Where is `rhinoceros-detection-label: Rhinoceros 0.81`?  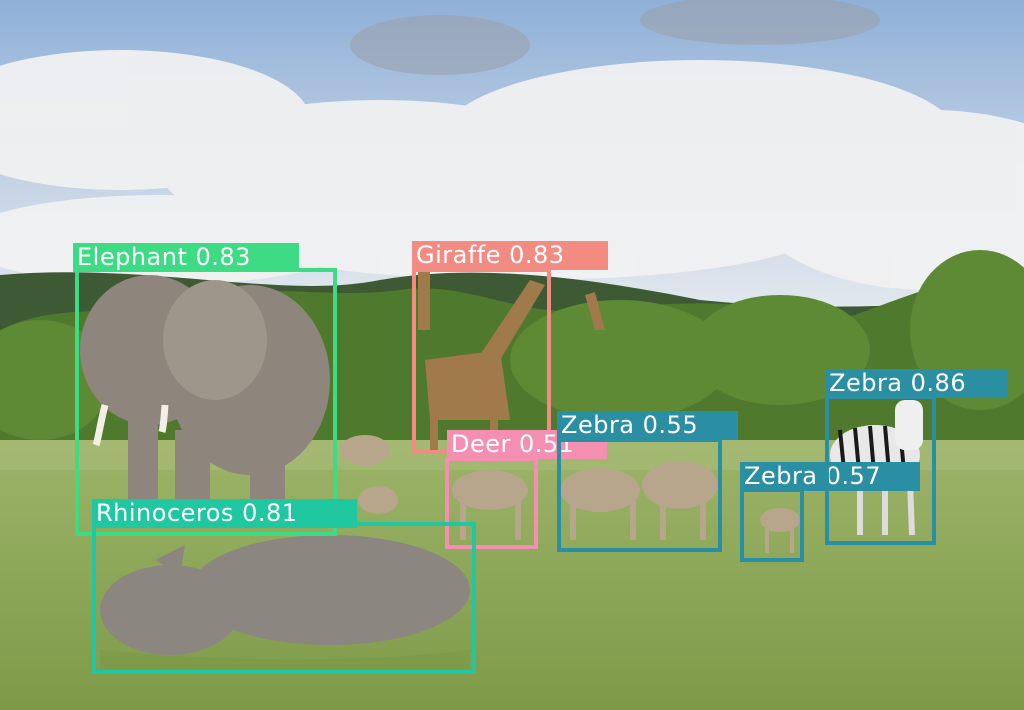 rhinoceros-detection-label: Rhinoceros 0.81 is located at coordinates (224, 513).